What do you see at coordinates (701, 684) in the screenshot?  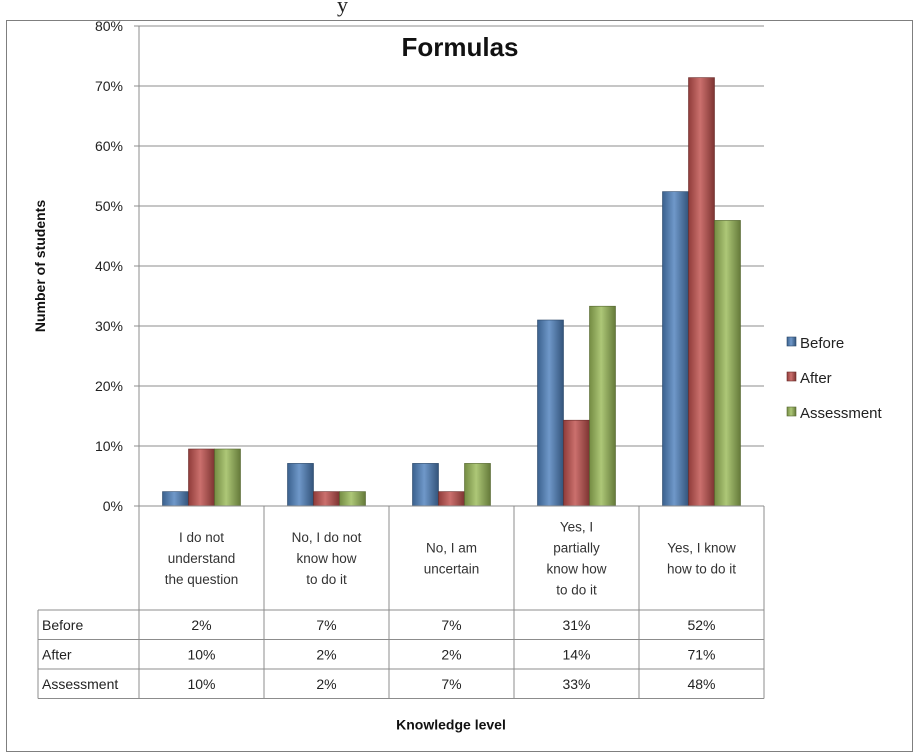 I see `data-label: 48%` at bounding box center [701, 684].